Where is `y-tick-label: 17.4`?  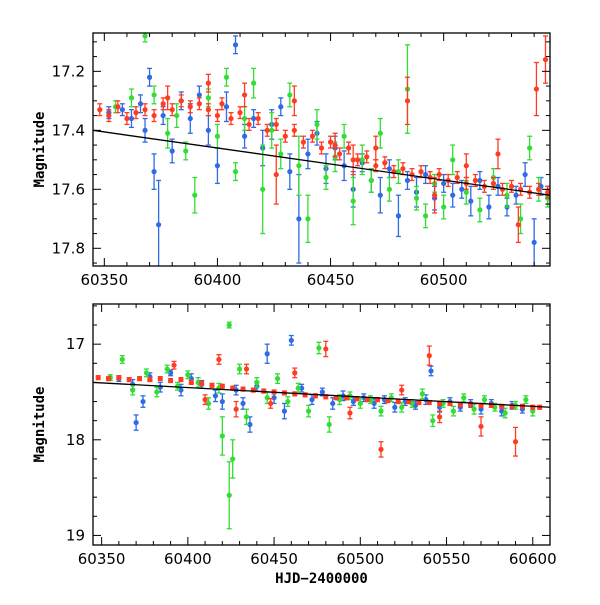 y-tick-label: 17.4 is located at coordinates (68, 130).